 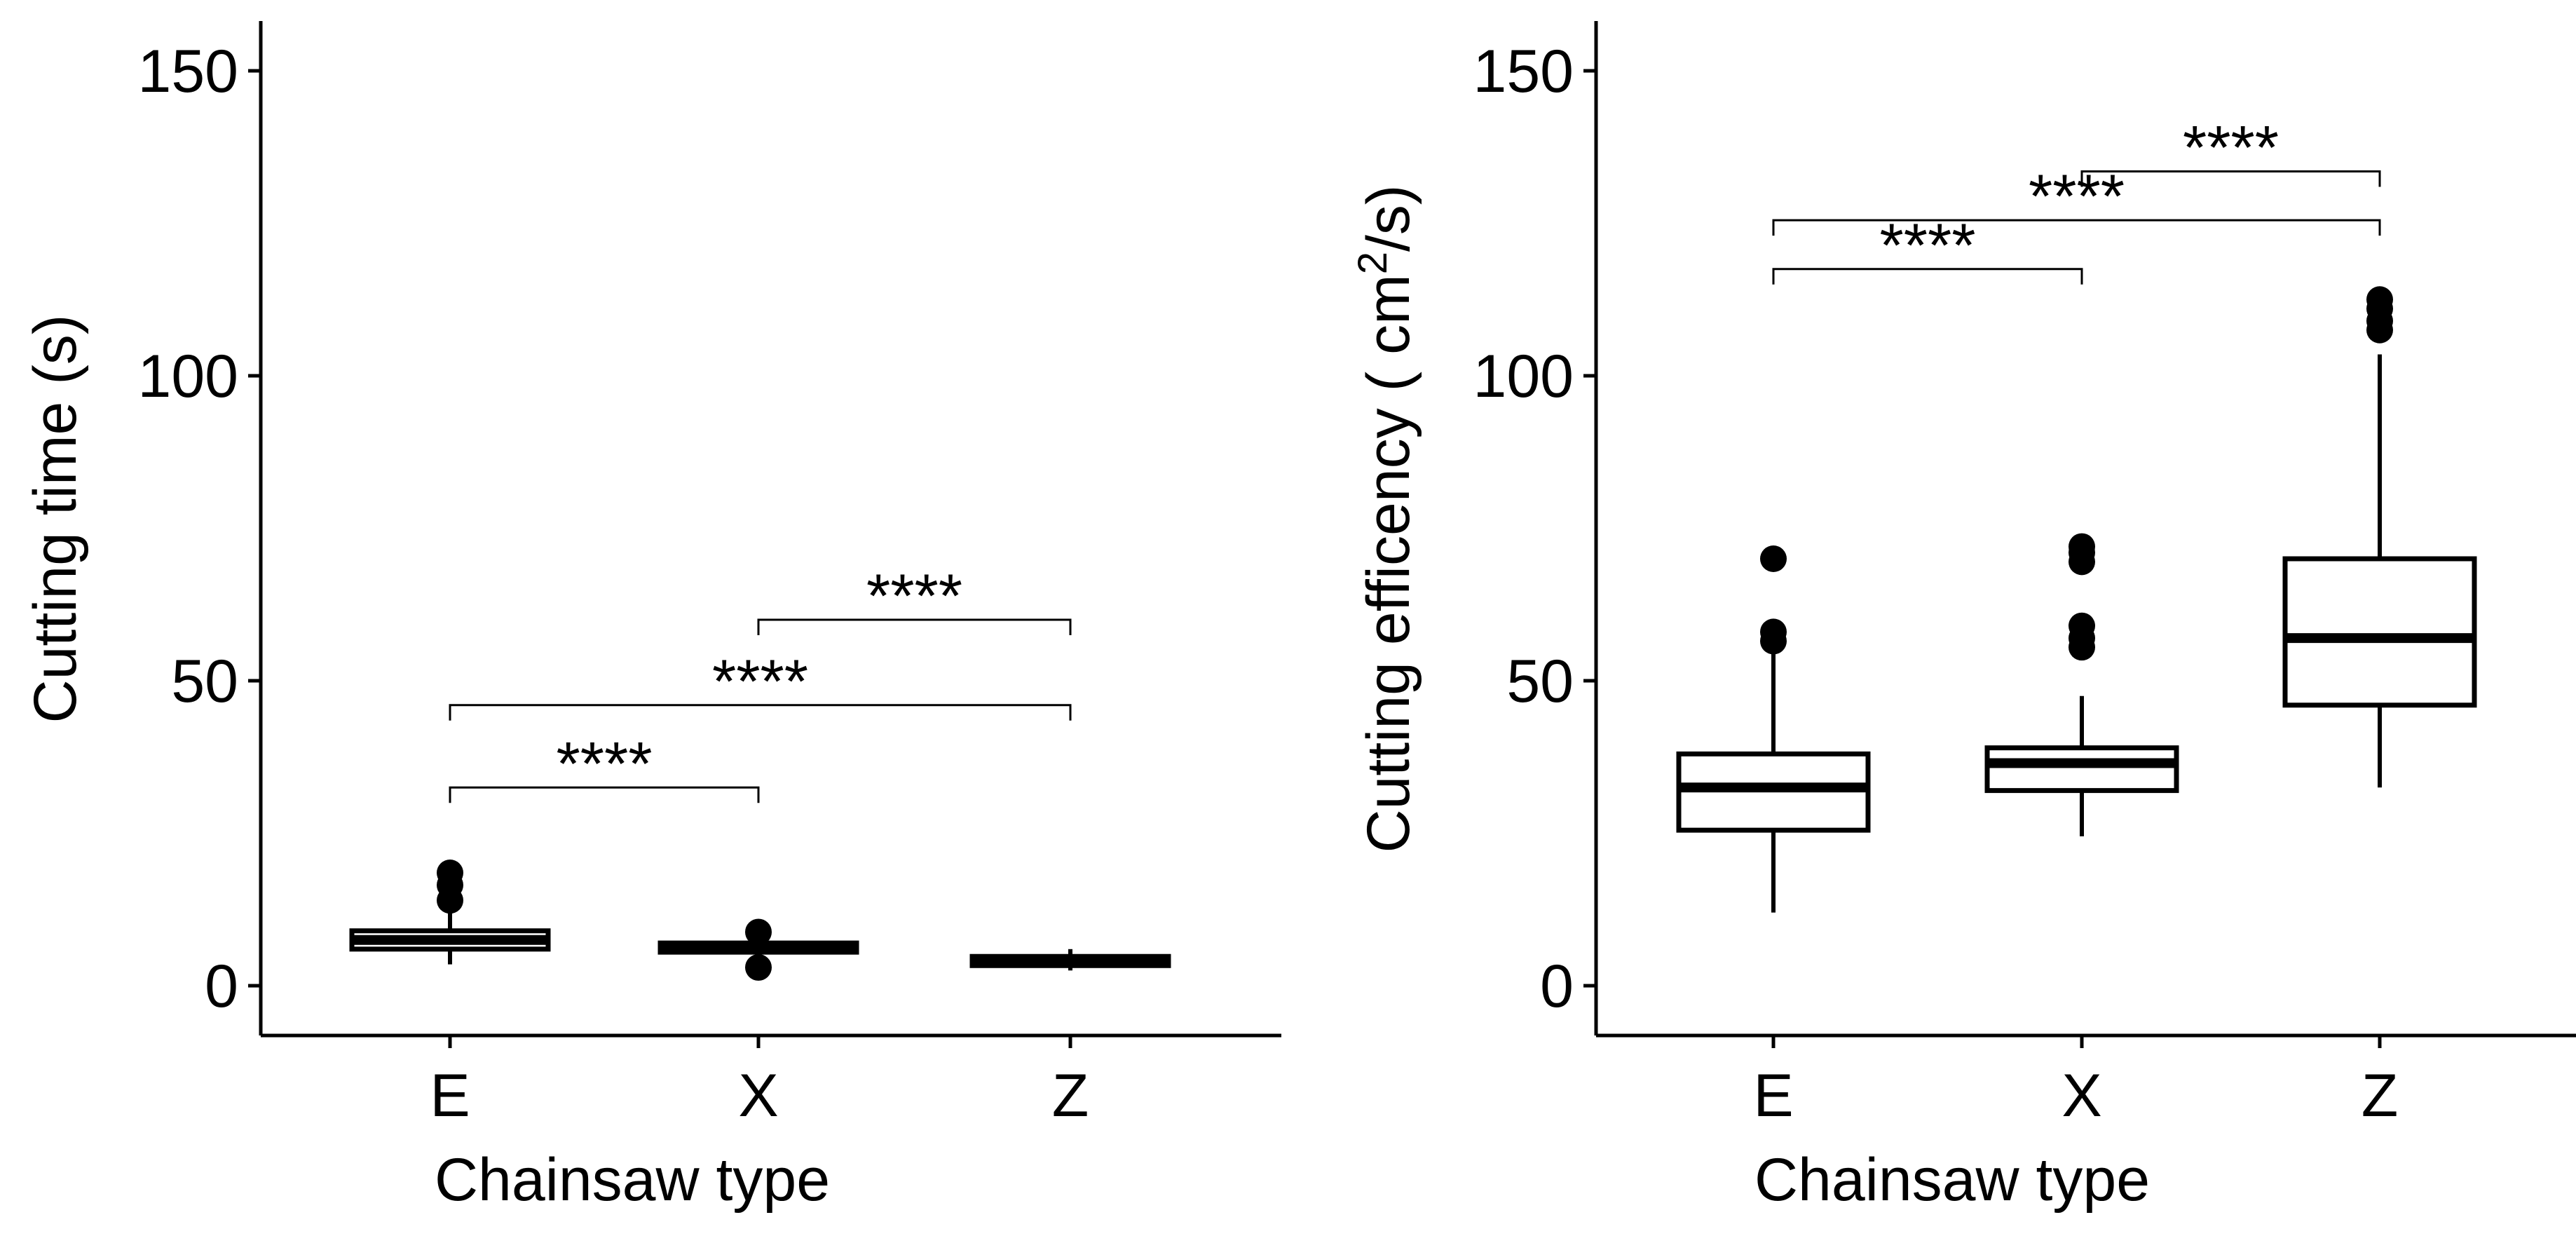 What do you see at coordinates (1952, 1180) in the screenshot?
I see `right-x-axis-title: Chainsaw type` at bounding box center [1952, 1180].